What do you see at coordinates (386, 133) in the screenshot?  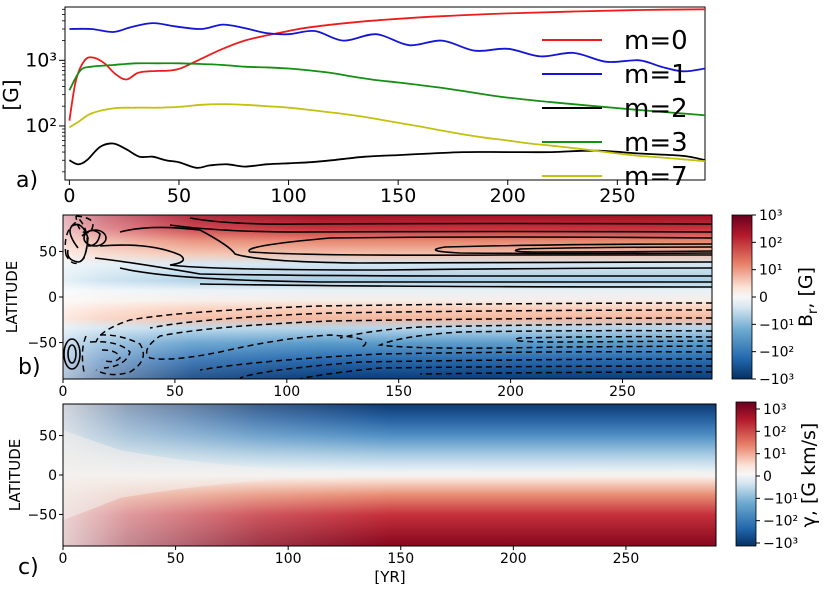 I see `series-line-m7` at bounding box center [386, 133].